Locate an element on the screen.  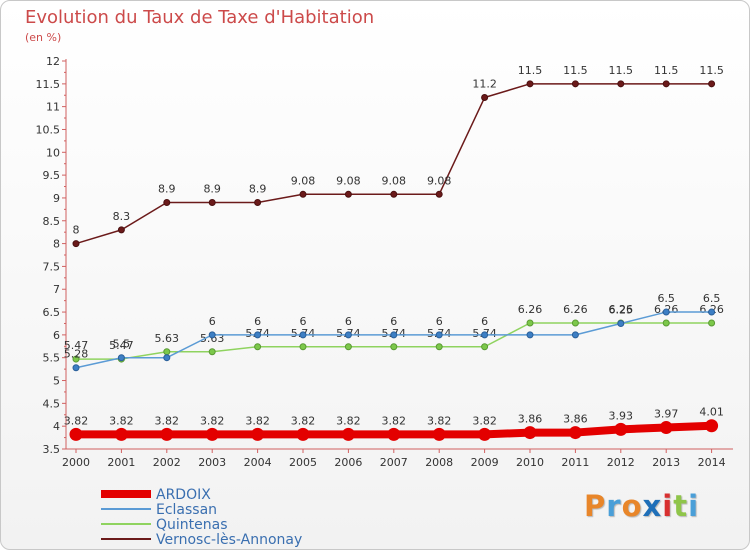
y-tick-label: 10.5 is located at coordinates (48, 129).